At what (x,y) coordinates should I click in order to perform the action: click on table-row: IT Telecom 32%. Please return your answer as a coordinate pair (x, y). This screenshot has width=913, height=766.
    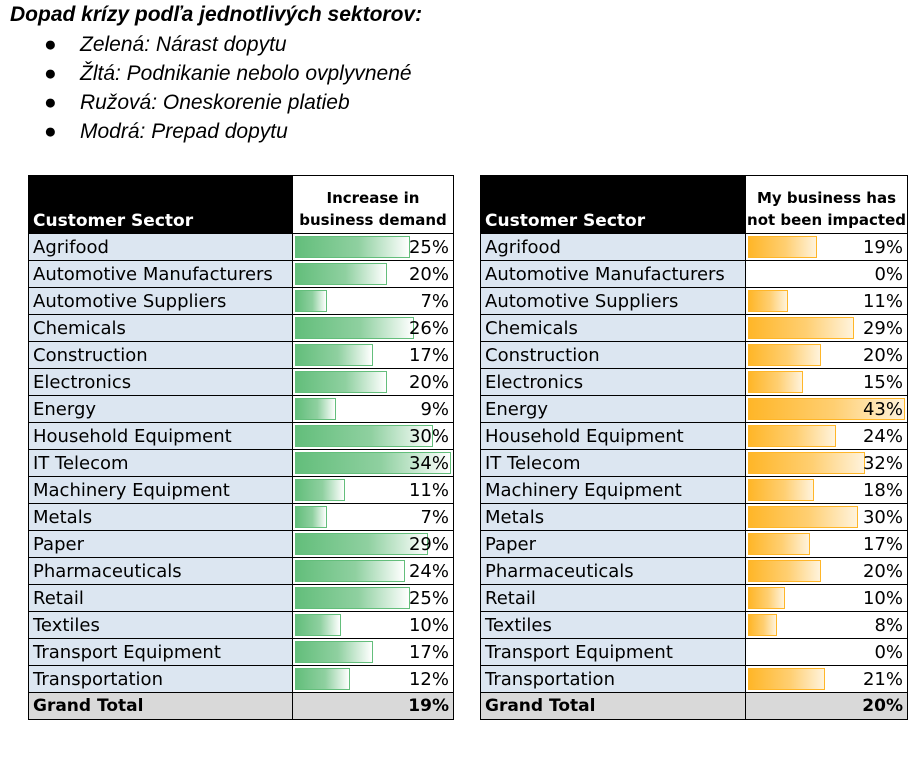
    Looking at the image, I should click on (694, 463).